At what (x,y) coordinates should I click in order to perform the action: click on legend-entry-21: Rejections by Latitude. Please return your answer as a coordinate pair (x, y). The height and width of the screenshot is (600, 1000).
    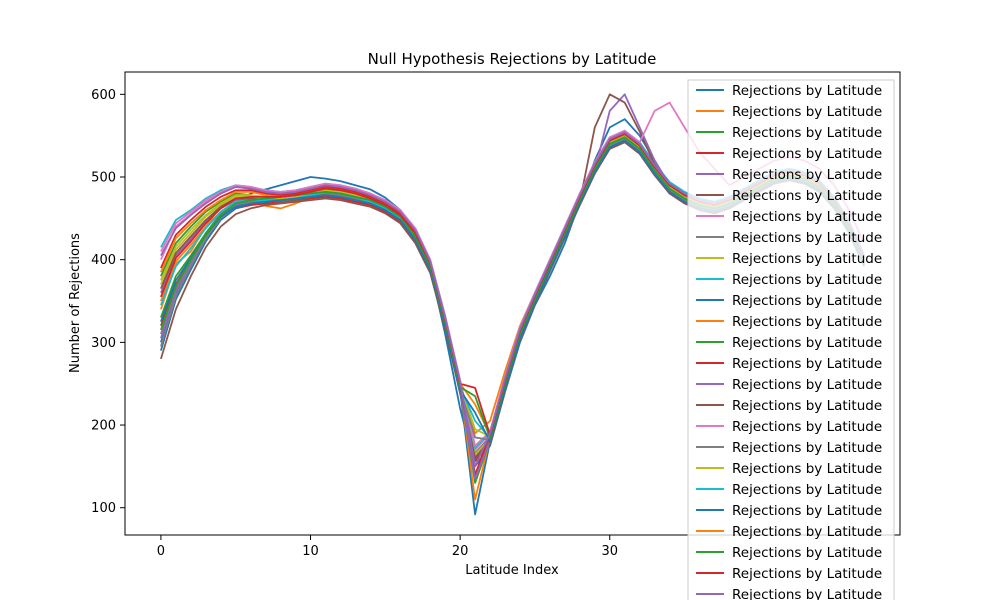
    Looking at the image, I should click on (789, 511).